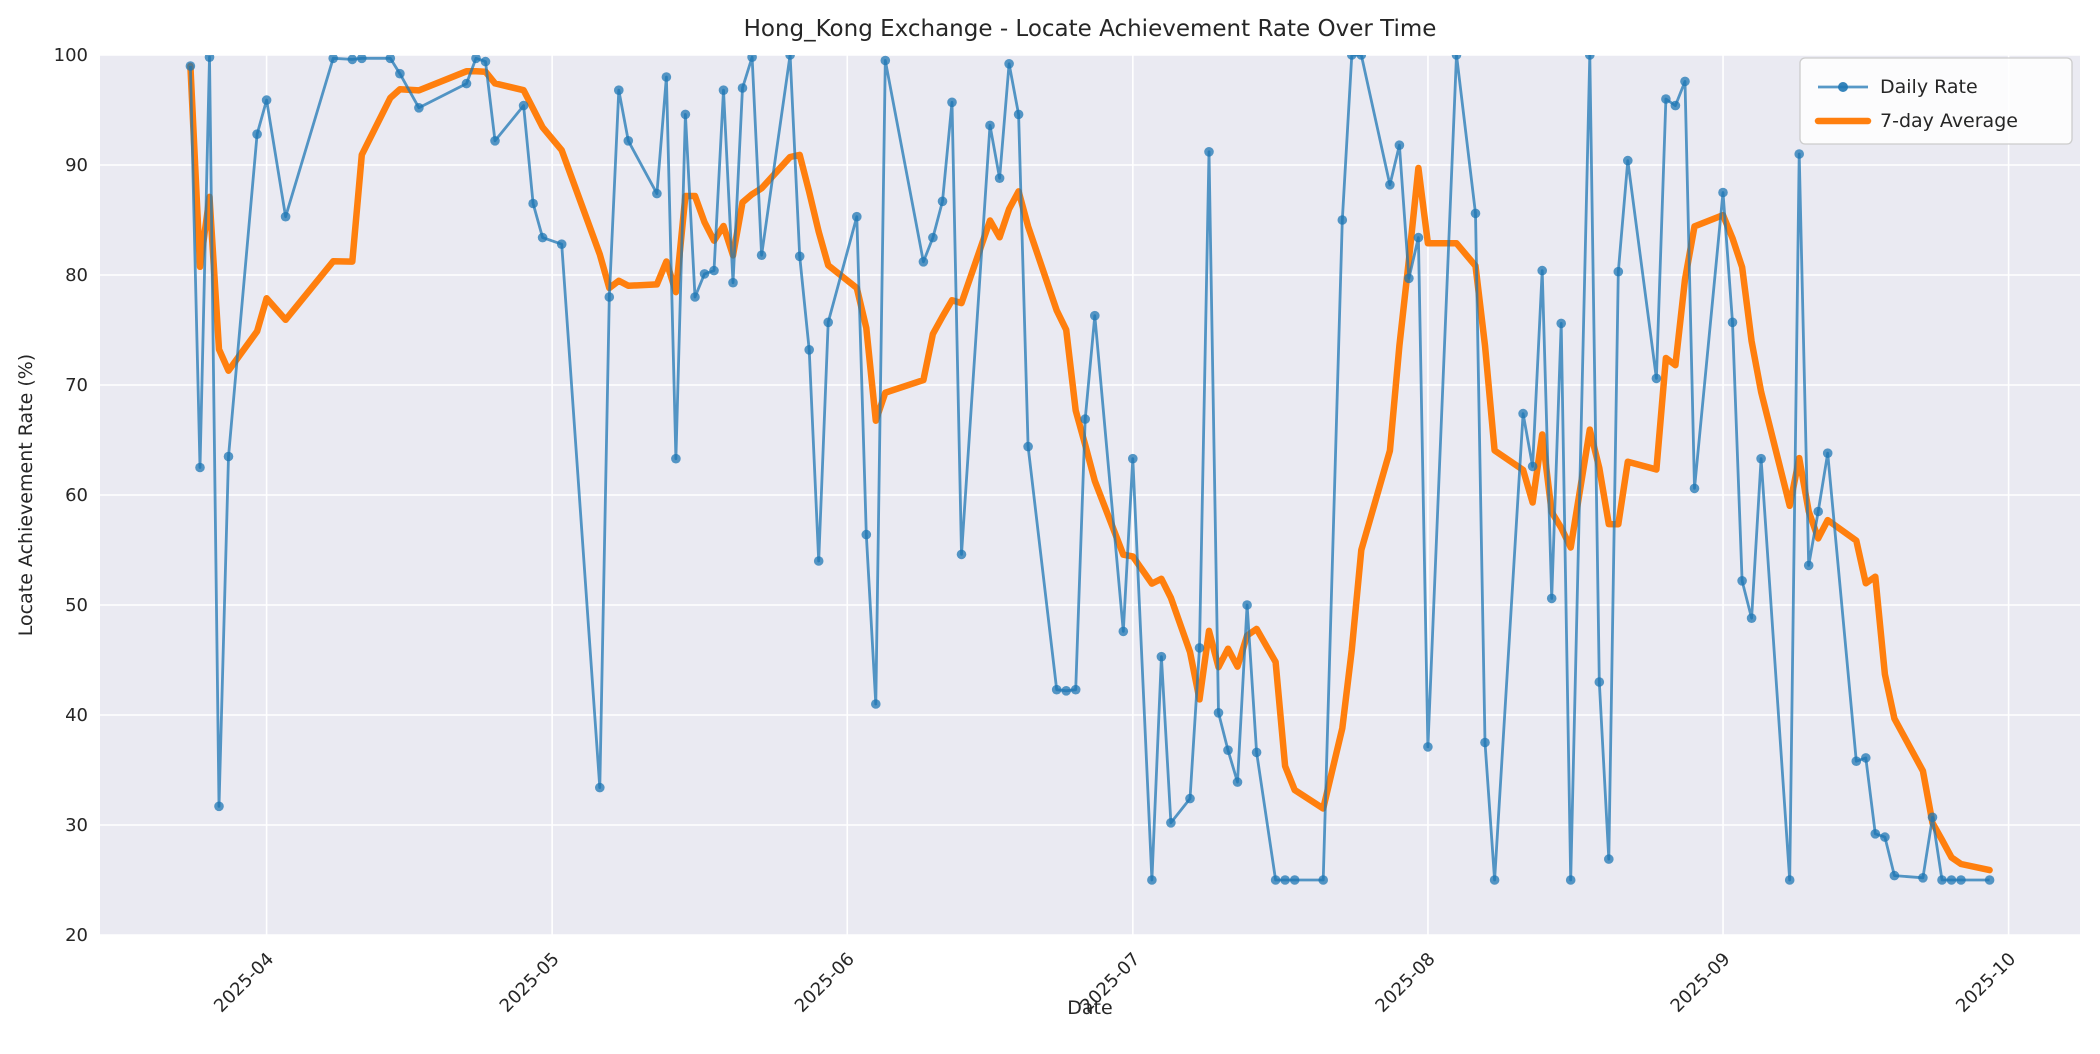 This screenshot has height=1054, width=2100. I want to click on y-tick-label: 70, so click(76, 385).